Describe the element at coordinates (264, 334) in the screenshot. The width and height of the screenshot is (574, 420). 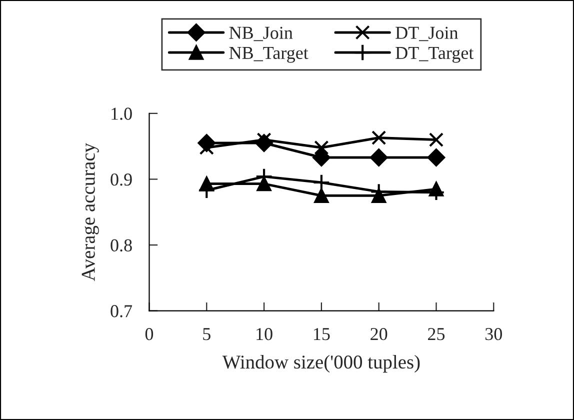
I see `x-tick-label: 10` at that location.